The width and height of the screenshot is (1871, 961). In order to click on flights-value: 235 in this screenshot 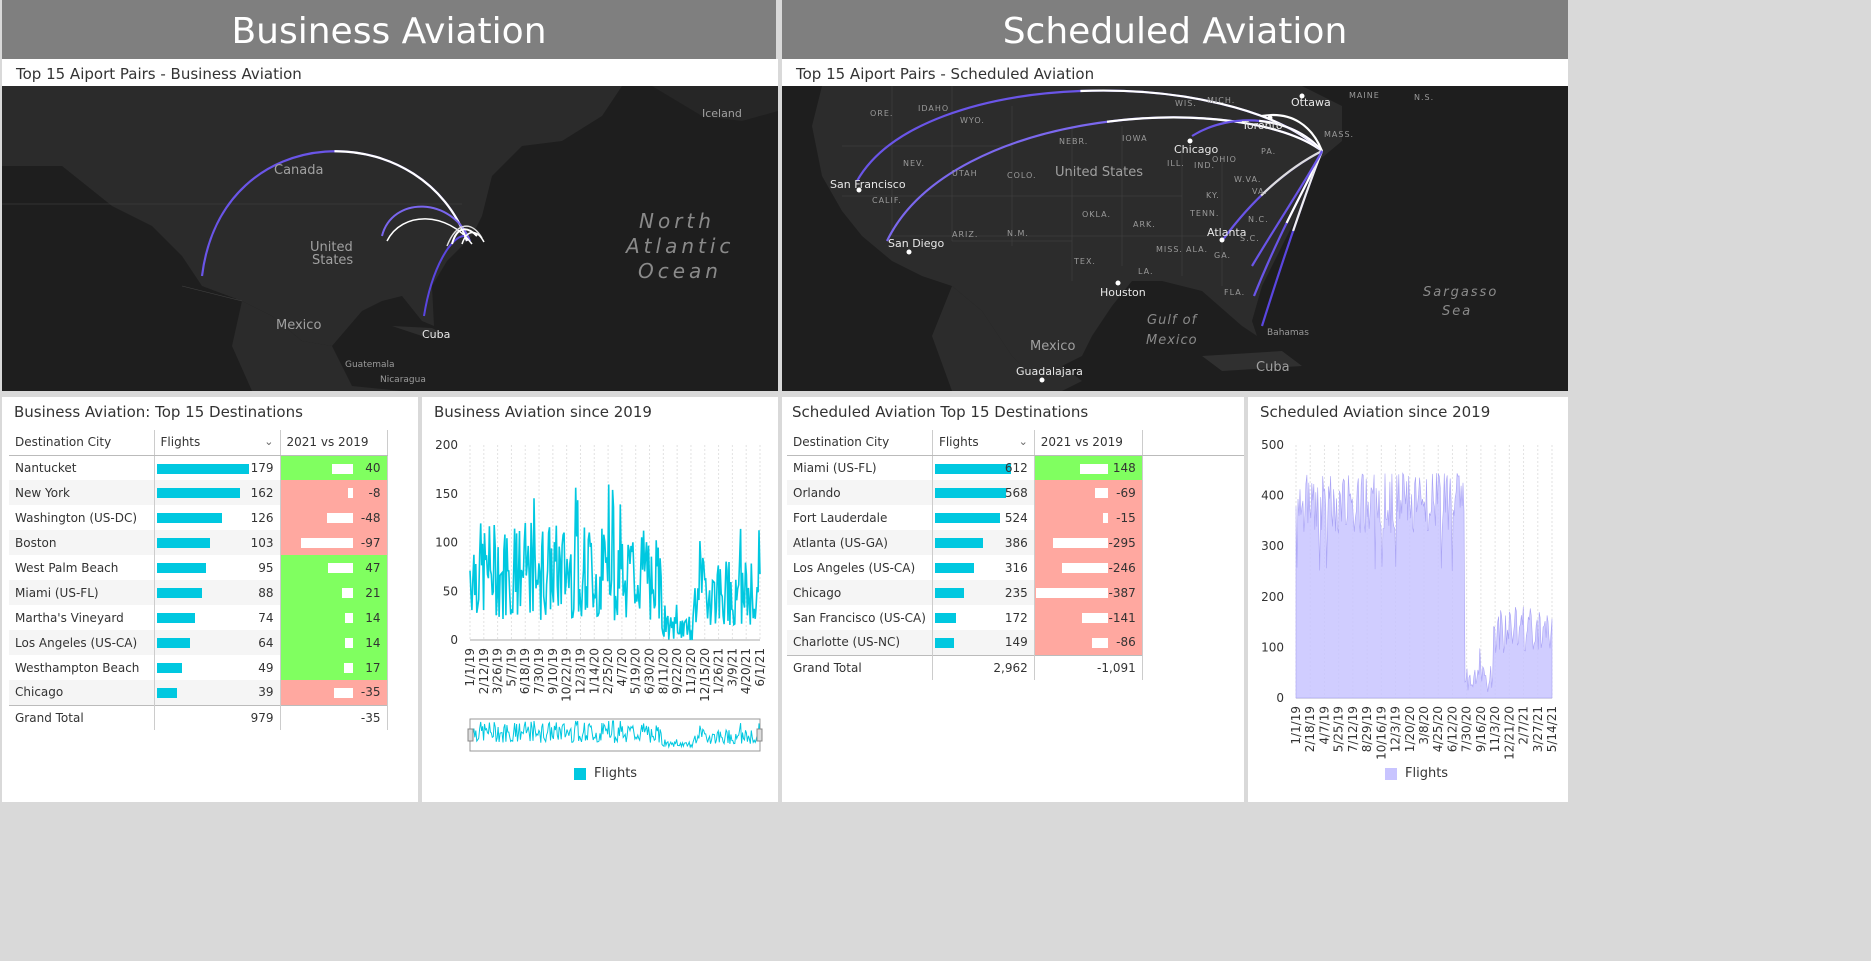, I will do `click(1016, 592)`.